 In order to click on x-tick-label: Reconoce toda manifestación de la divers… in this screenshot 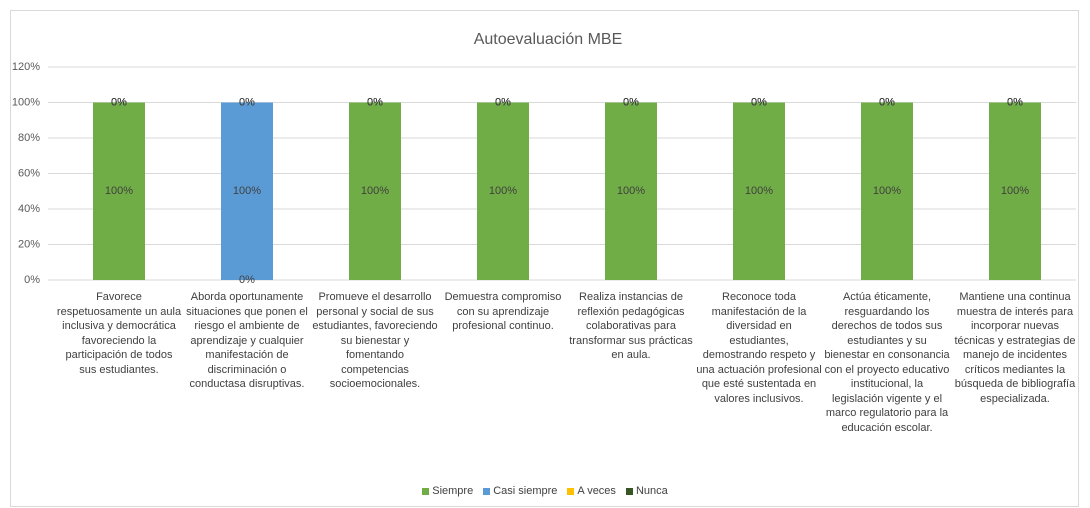, I will do `click(759, 348)`.